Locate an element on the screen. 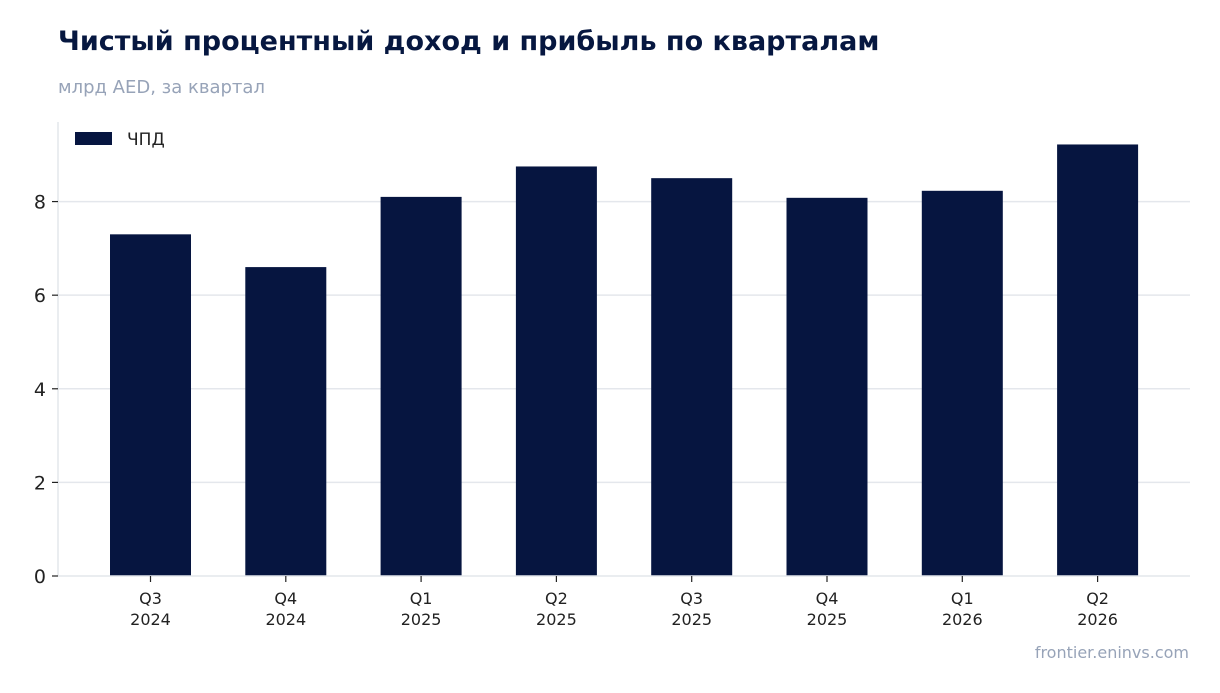 The image size is (1220, 693). y-tick-label: 0 is located at coordinates (40, 577).